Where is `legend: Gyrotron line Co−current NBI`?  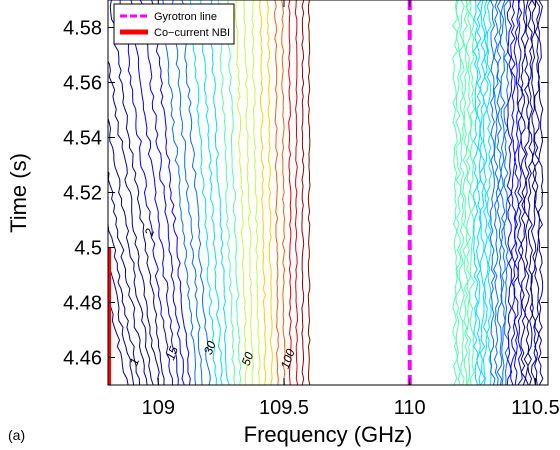 legend: Gyrotron line Co−current NBI is located at coordinates (174, 24).